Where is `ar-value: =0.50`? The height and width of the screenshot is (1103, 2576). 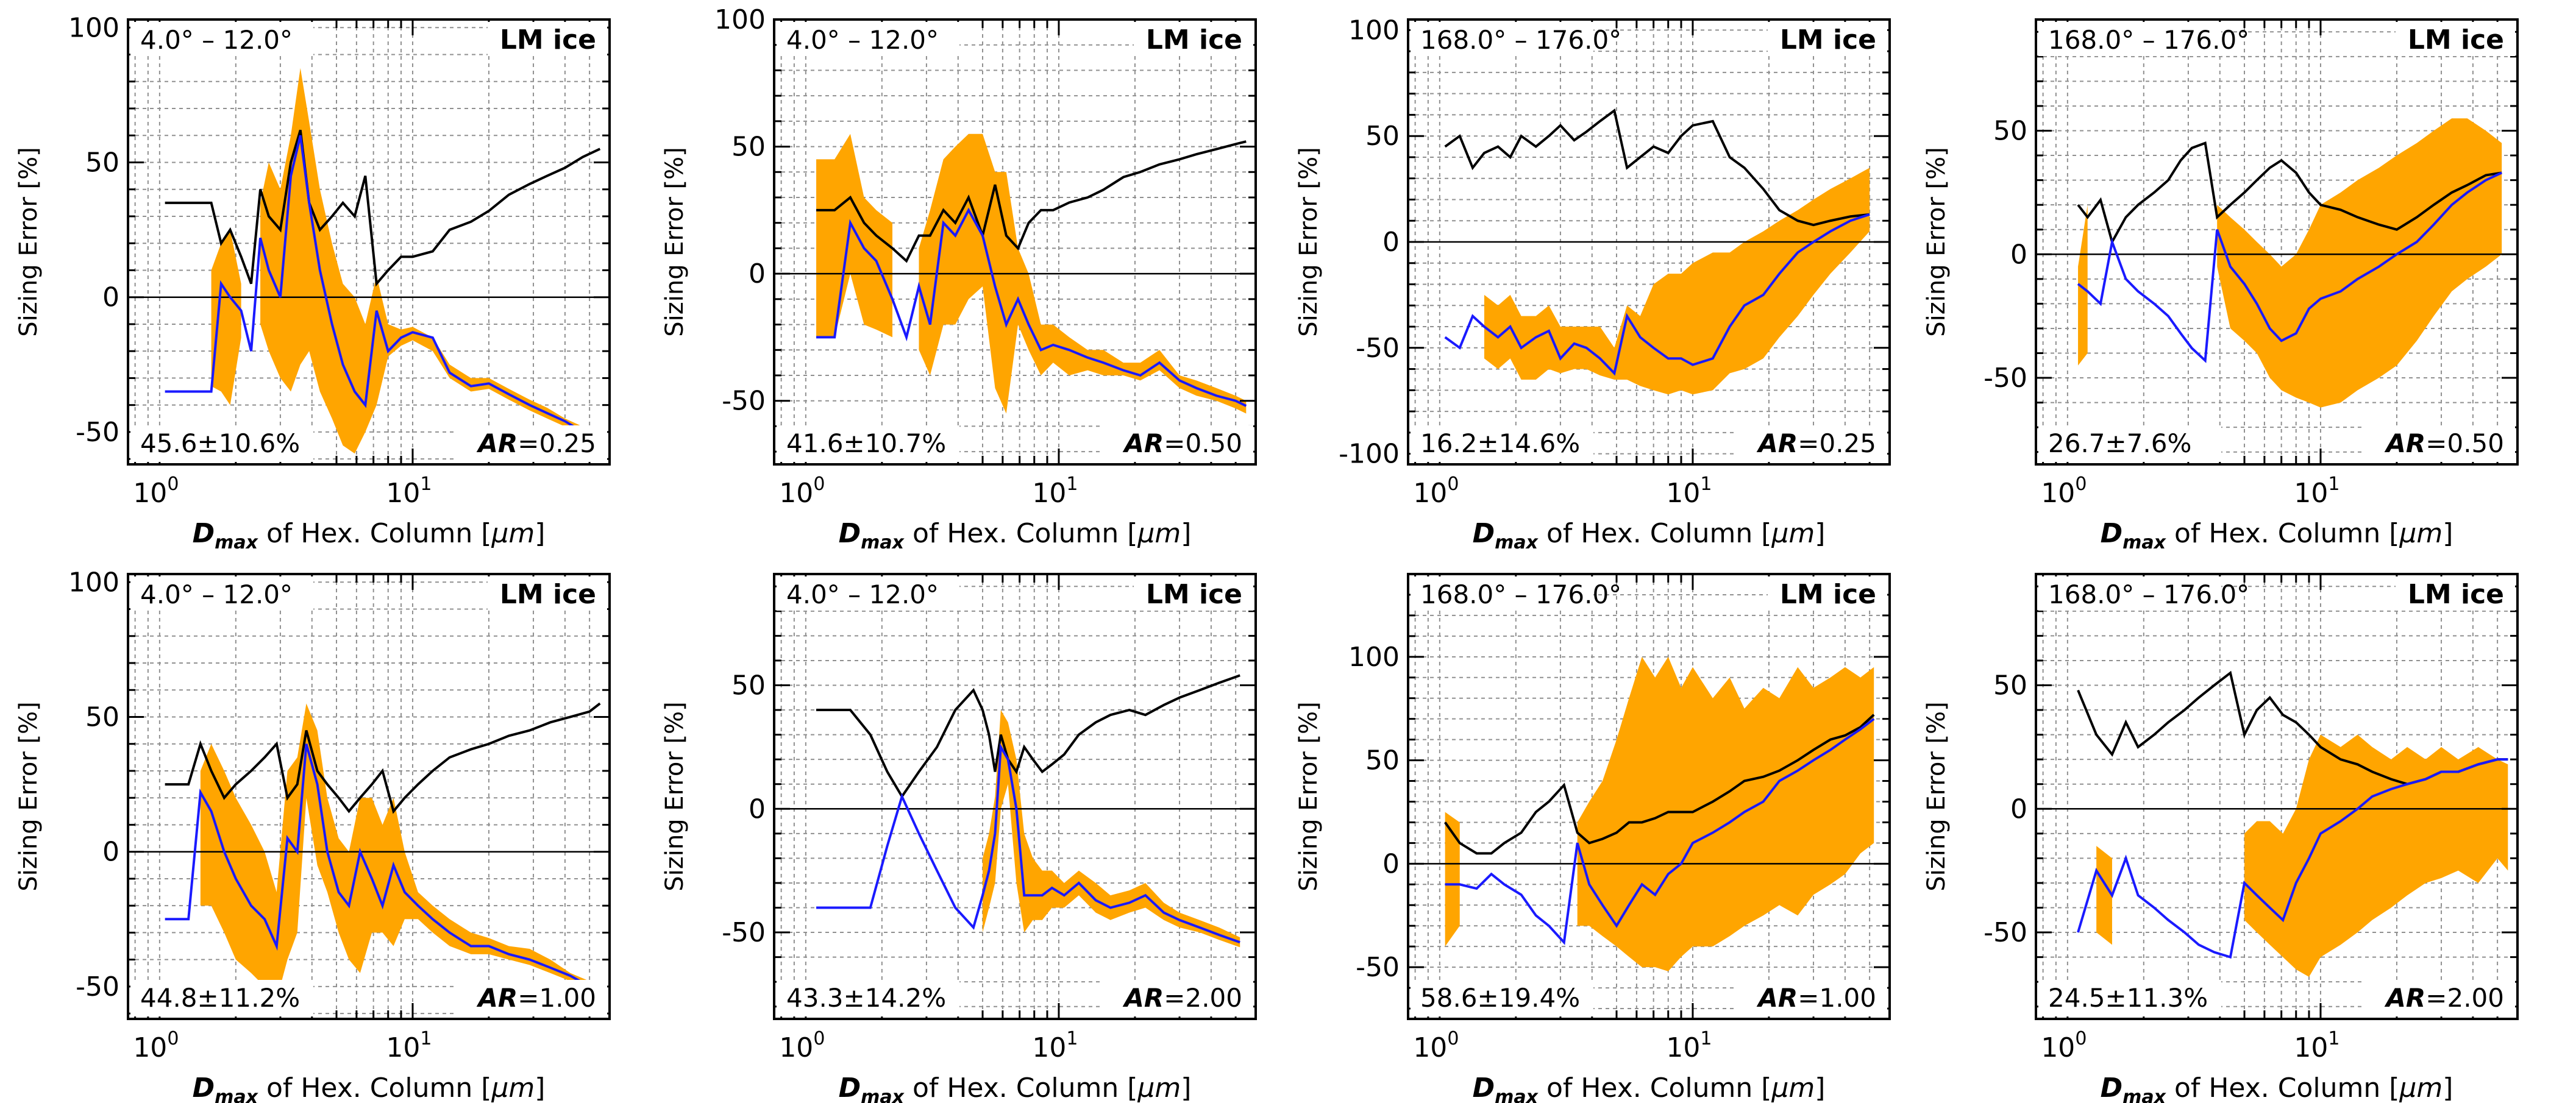 ar-value: =0.50 is located at coordinates (2464, 443).